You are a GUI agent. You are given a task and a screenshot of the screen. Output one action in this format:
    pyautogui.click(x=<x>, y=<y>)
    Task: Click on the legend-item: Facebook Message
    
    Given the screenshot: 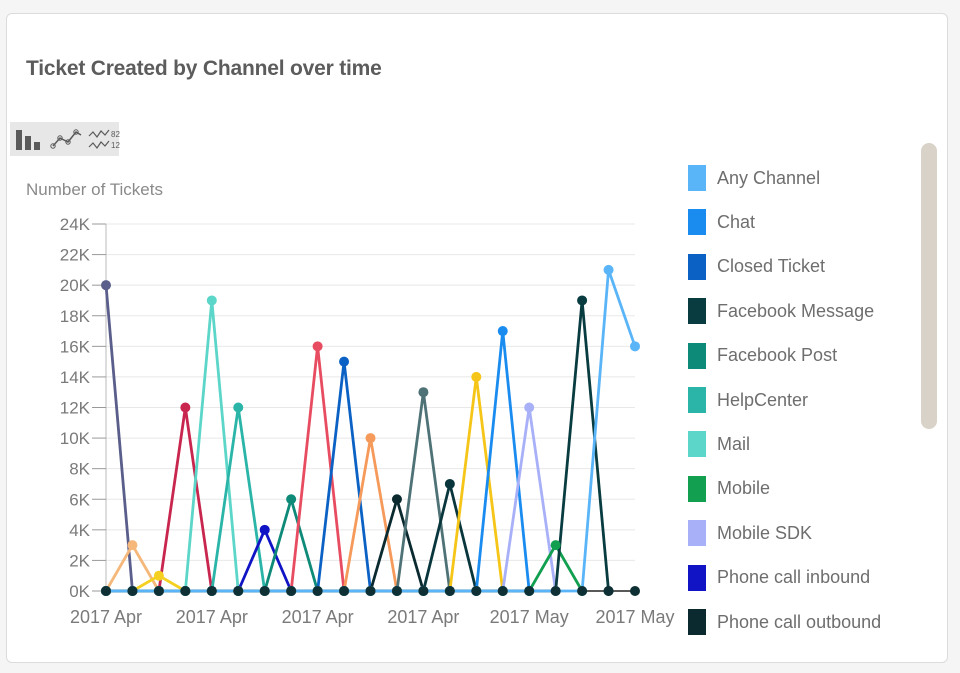 What is the action you would take?
    pyautogui.click(x=781, y=311)
    